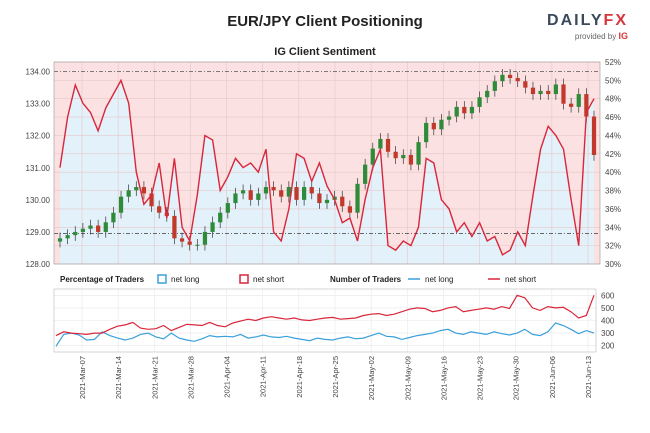 The image size is (650, 433). What do you see at coordinates (443, 378) in the screenshot?
I see `x-tick-label: 2021-May-16` at bounding box center [443, 378].